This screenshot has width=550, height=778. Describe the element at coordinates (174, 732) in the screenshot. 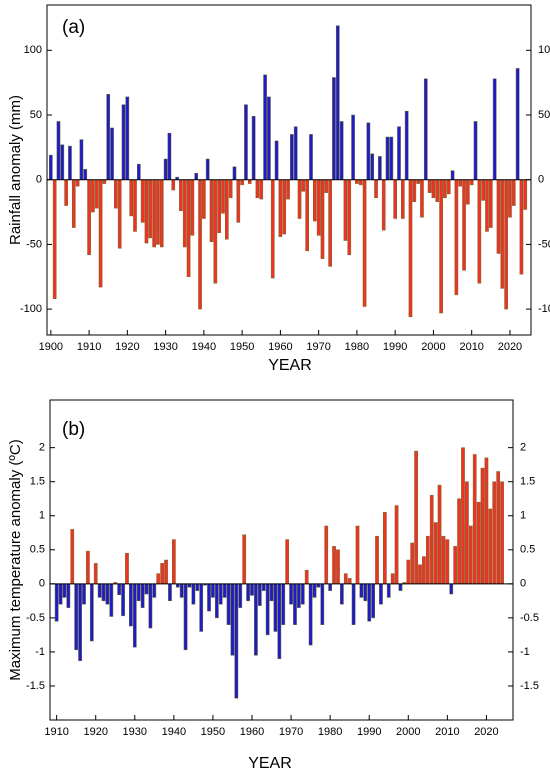

I see `x-tick-label: 1940` at that location.